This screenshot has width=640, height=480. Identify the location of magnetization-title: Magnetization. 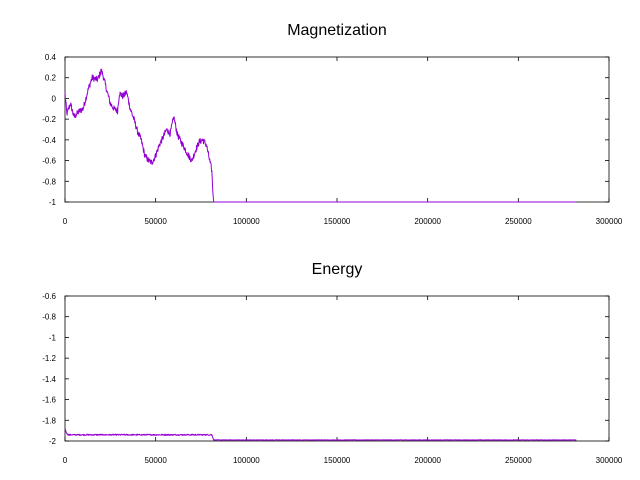
(337, 30).